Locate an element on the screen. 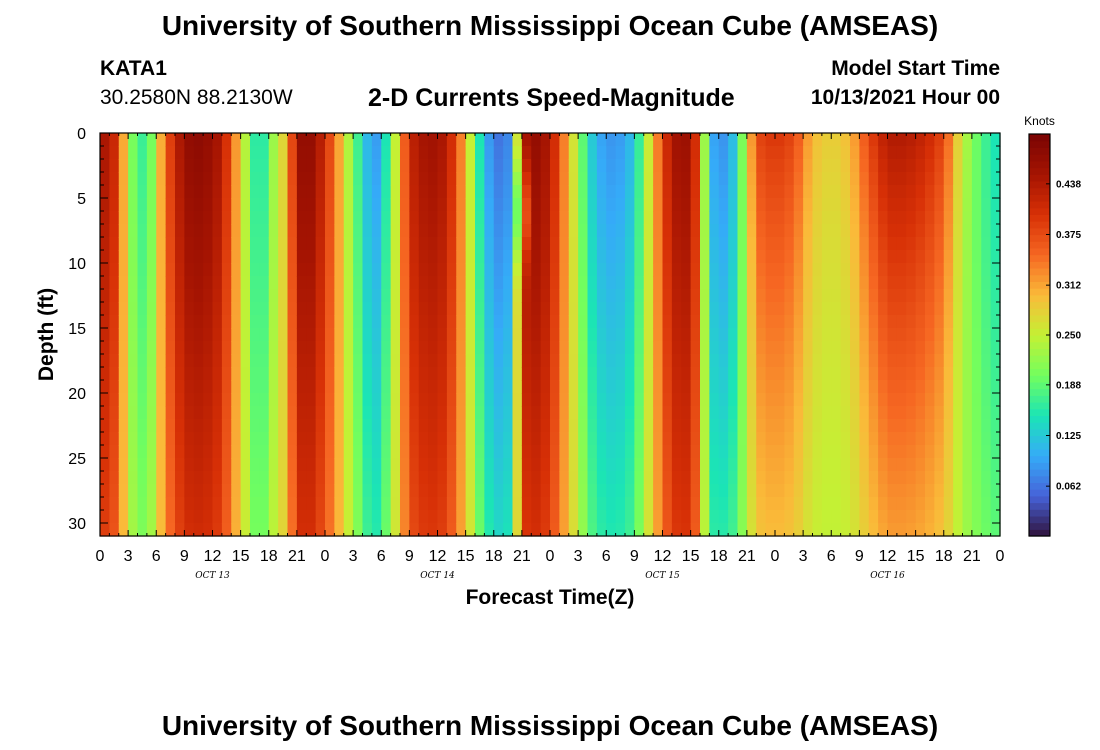 Image resolution: width=1100 pixels, height=750 pixels. colorbar-tick-label: 0.250 is located at coordinates (1068, 336).